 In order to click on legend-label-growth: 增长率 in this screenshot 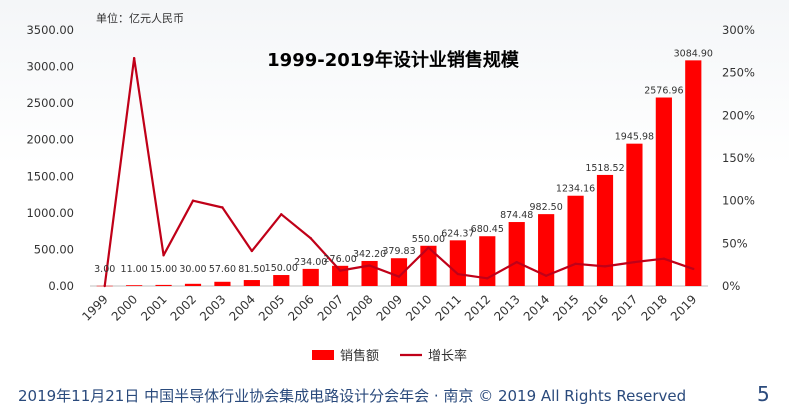, I will do `click(447, 356)`.